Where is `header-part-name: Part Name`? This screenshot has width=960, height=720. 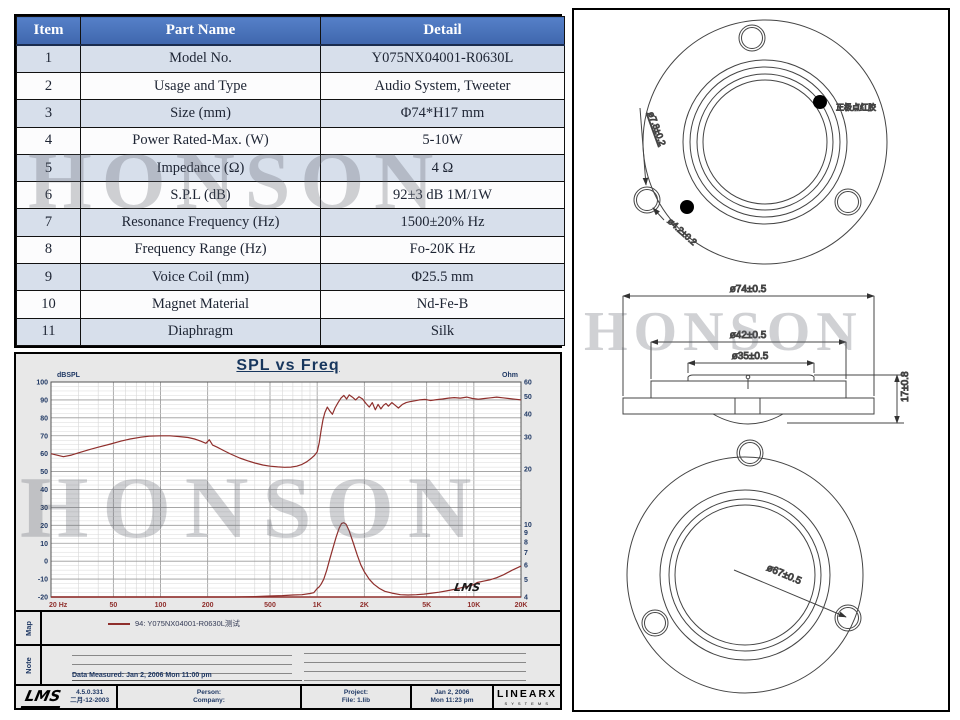 header-part-name: Part Name is located at coordinates (200, 31).